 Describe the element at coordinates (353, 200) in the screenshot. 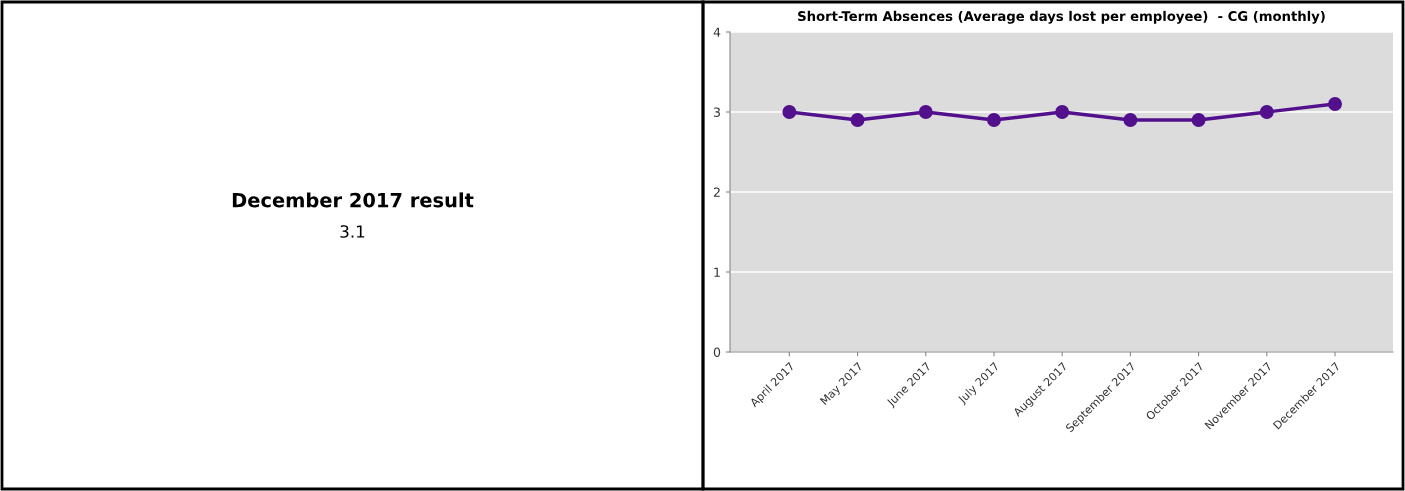

I see `text: December 2017 result` at that location.